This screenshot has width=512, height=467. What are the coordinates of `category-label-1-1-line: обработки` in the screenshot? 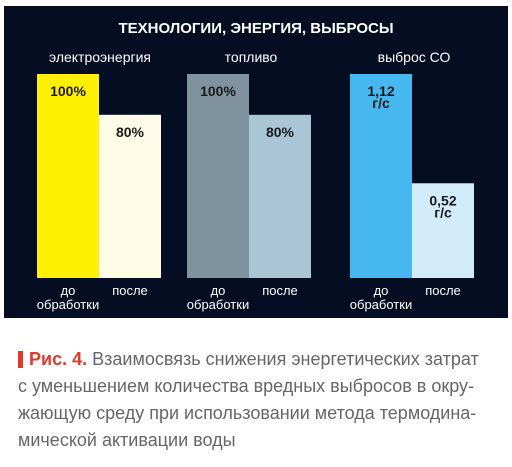 It's located at (68, 304).